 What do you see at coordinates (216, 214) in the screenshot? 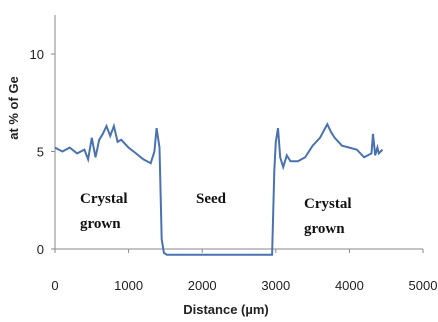
I see `region-labels: Crystal grown Seed Crystal grown` at bounding box center [216, 214].